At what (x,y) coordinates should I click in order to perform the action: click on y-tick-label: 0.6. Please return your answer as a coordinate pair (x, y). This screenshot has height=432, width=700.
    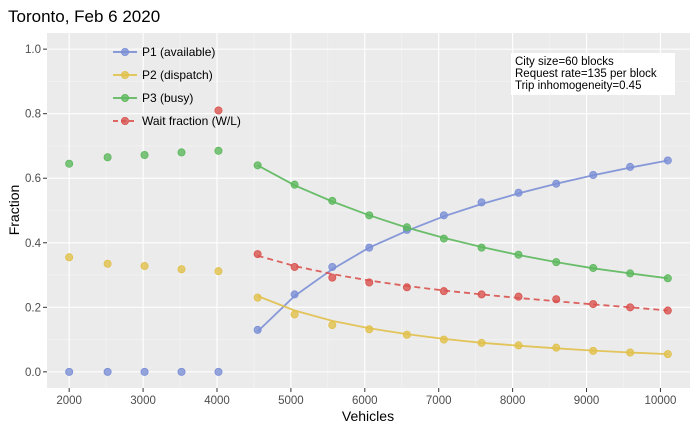
    Looking at the image, I should click on (33, 179).